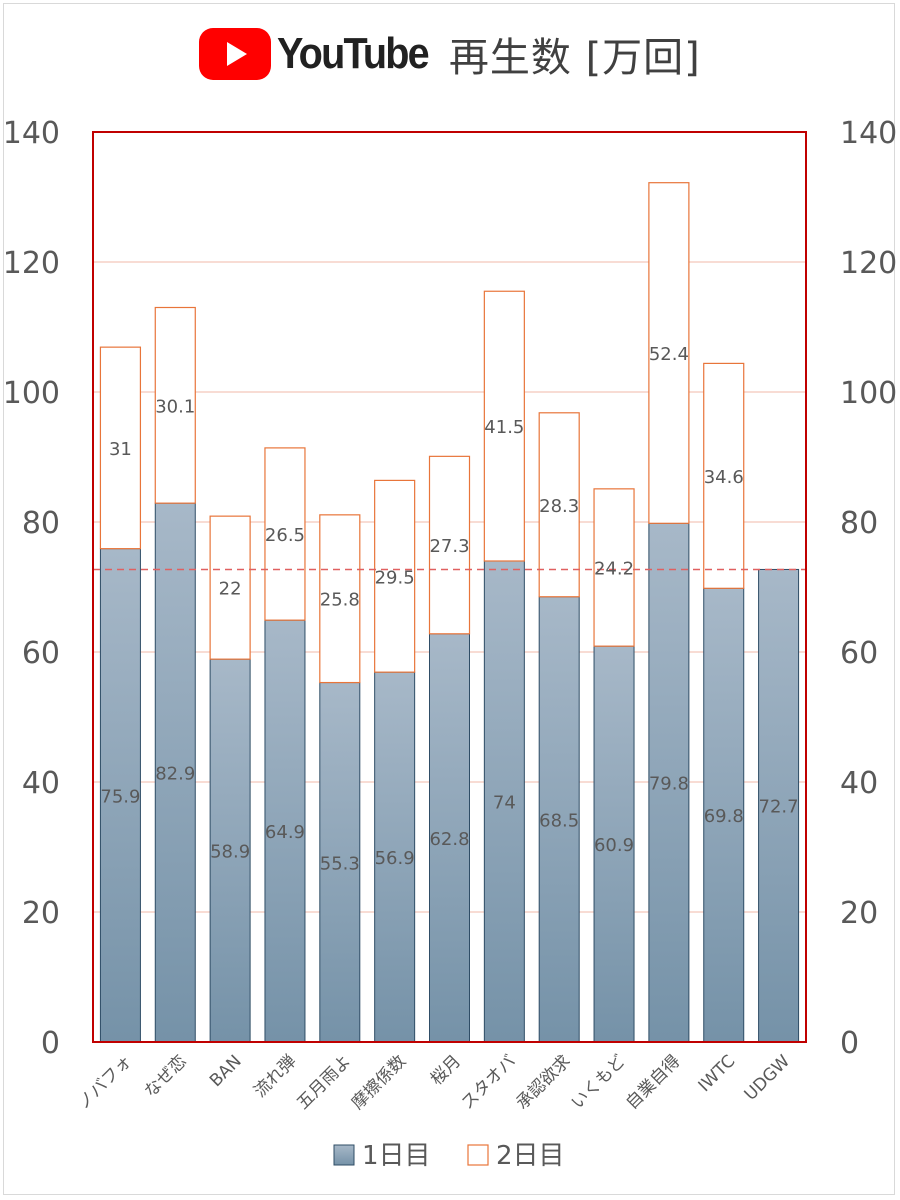  Describe the element at coordinates (41, 653) in the screenshot. I see `y-tick-label-left: 60` at that location.